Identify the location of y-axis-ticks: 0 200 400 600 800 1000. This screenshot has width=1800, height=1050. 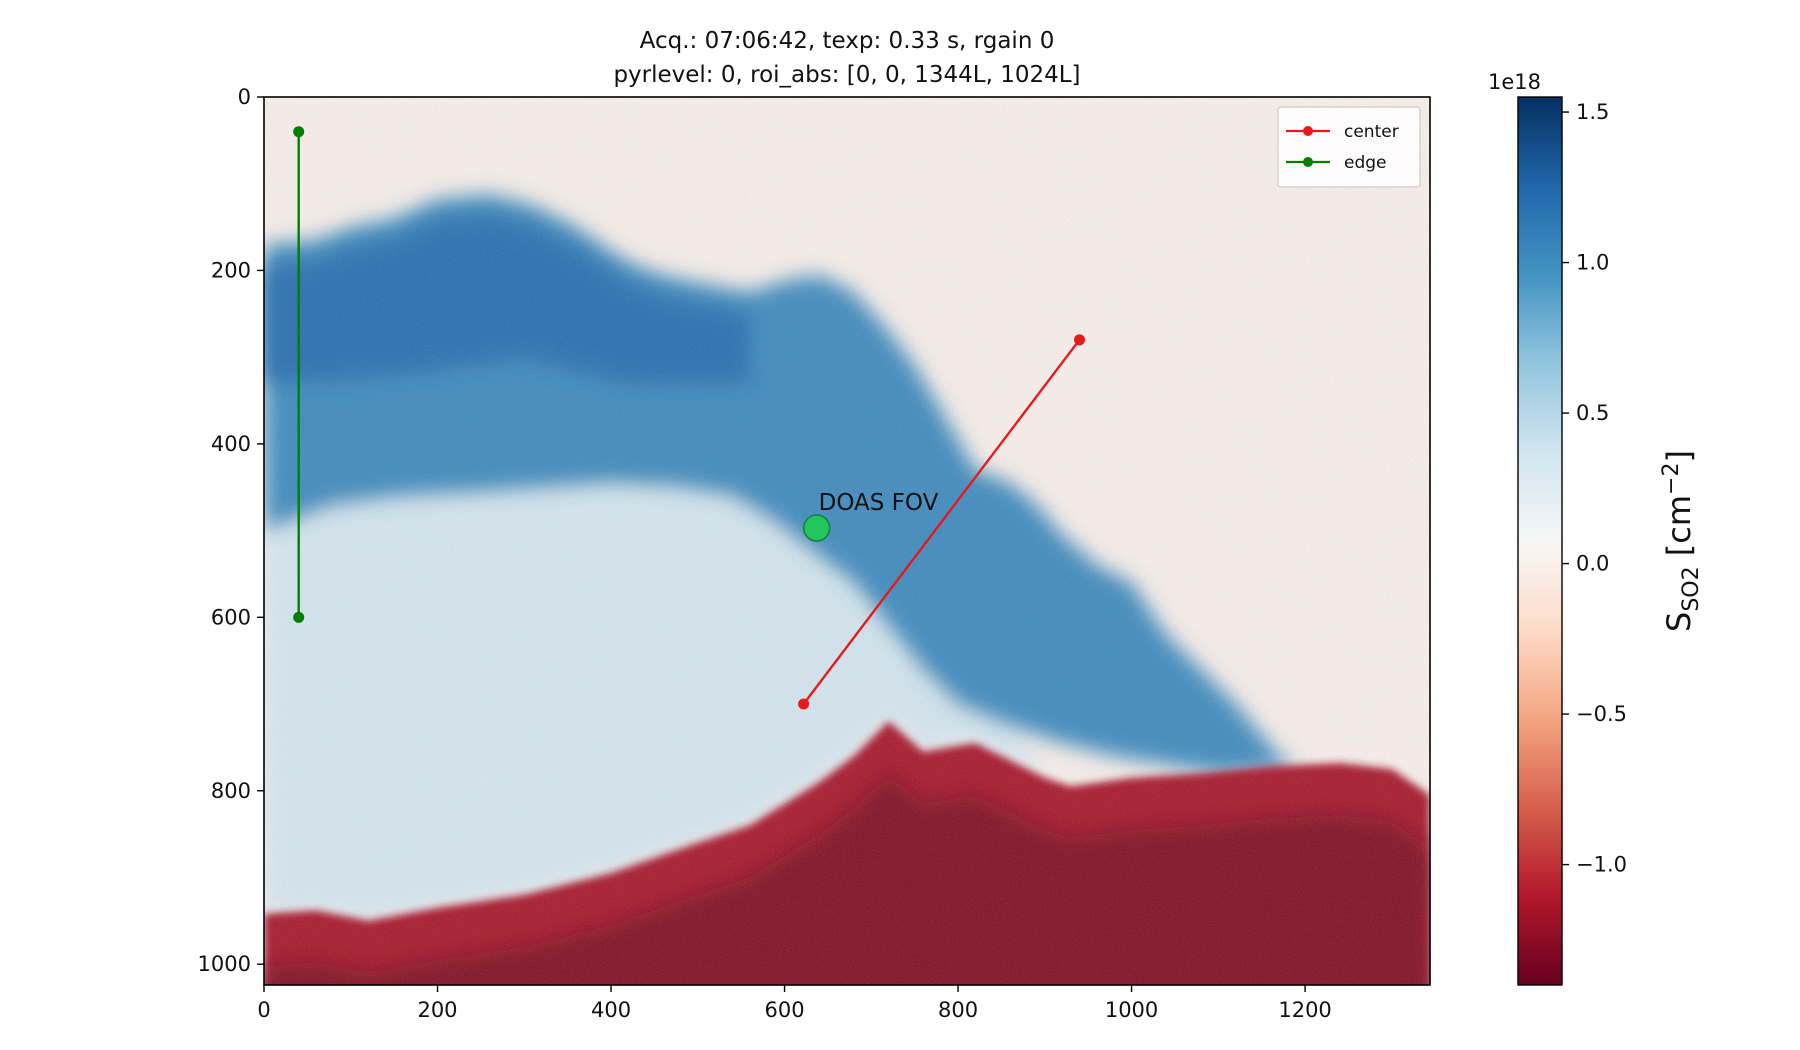
(231, 530).